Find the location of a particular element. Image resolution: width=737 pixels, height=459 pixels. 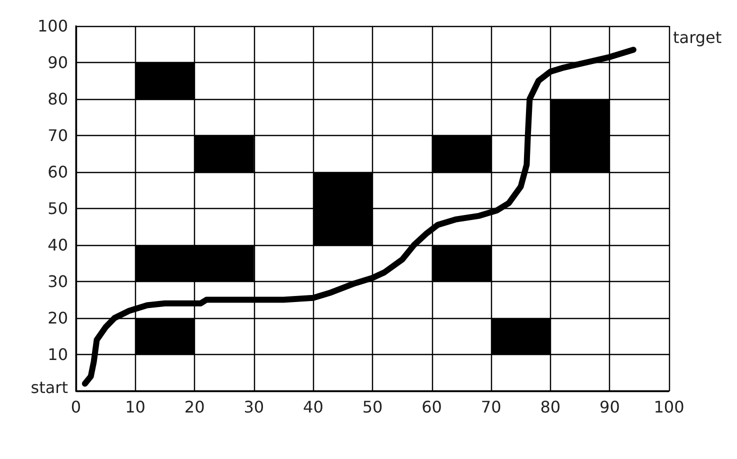

x-tick-label: 100 is located at coordinates (669, 407).